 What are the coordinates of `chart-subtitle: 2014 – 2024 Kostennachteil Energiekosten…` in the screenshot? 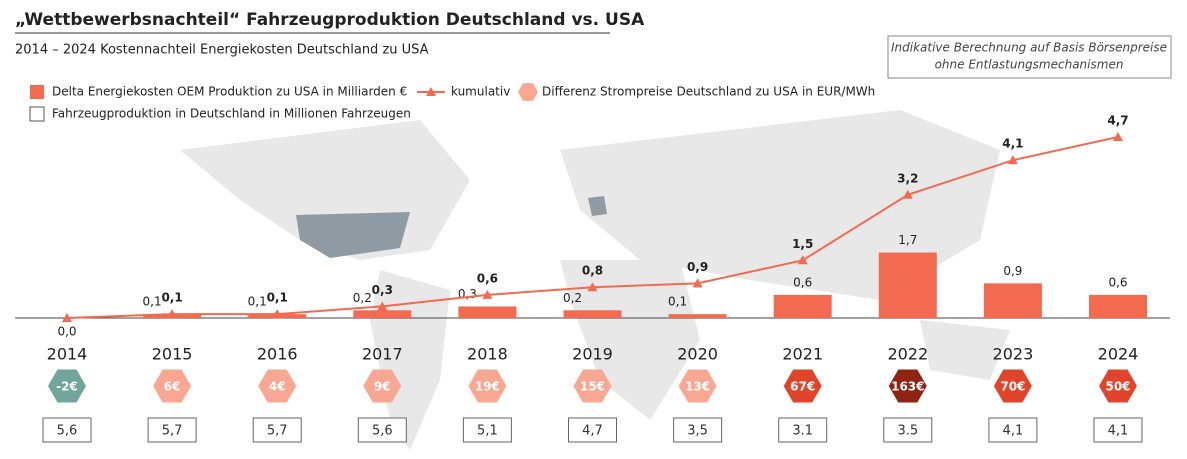 It's located at (222, 50).